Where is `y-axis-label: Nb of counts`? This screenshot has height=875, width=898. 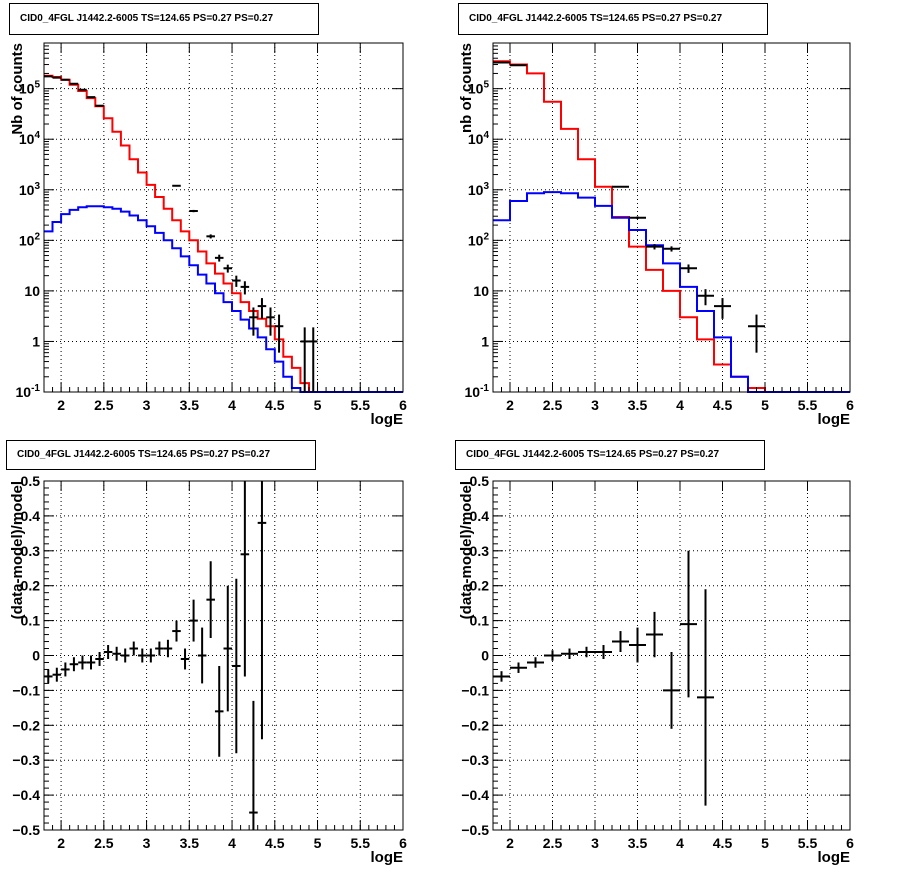
y-axis-label: Nb of counts is located at coordinates (17, 89).